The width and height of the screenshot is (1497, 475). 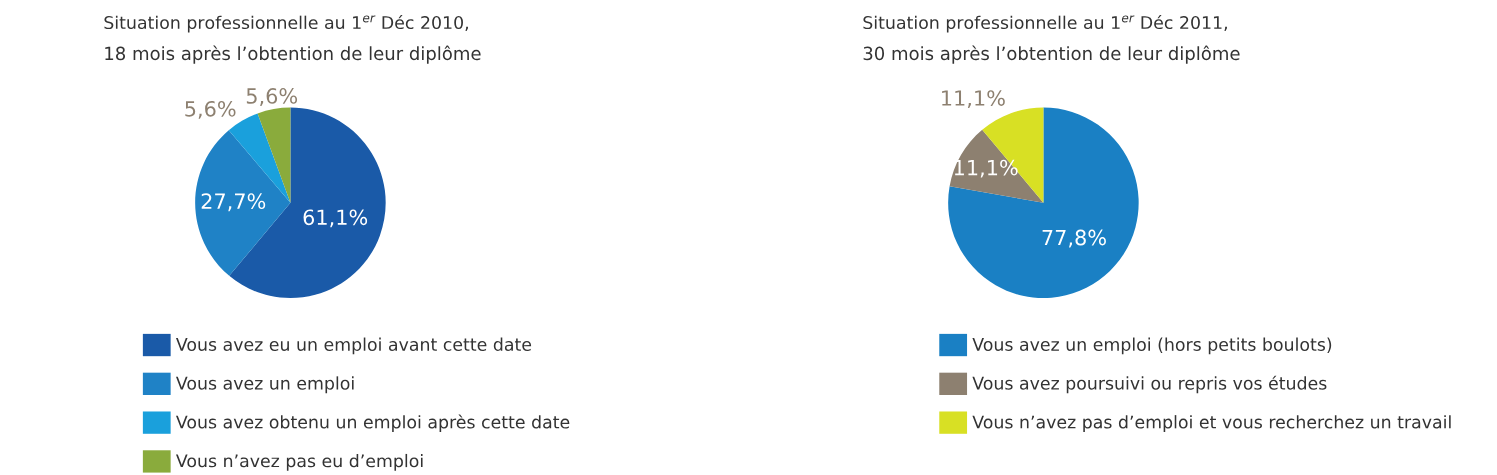 I want to click on legend-label: Vous avez poursuivi ou repris vos études, so click(x=1149, y=384).